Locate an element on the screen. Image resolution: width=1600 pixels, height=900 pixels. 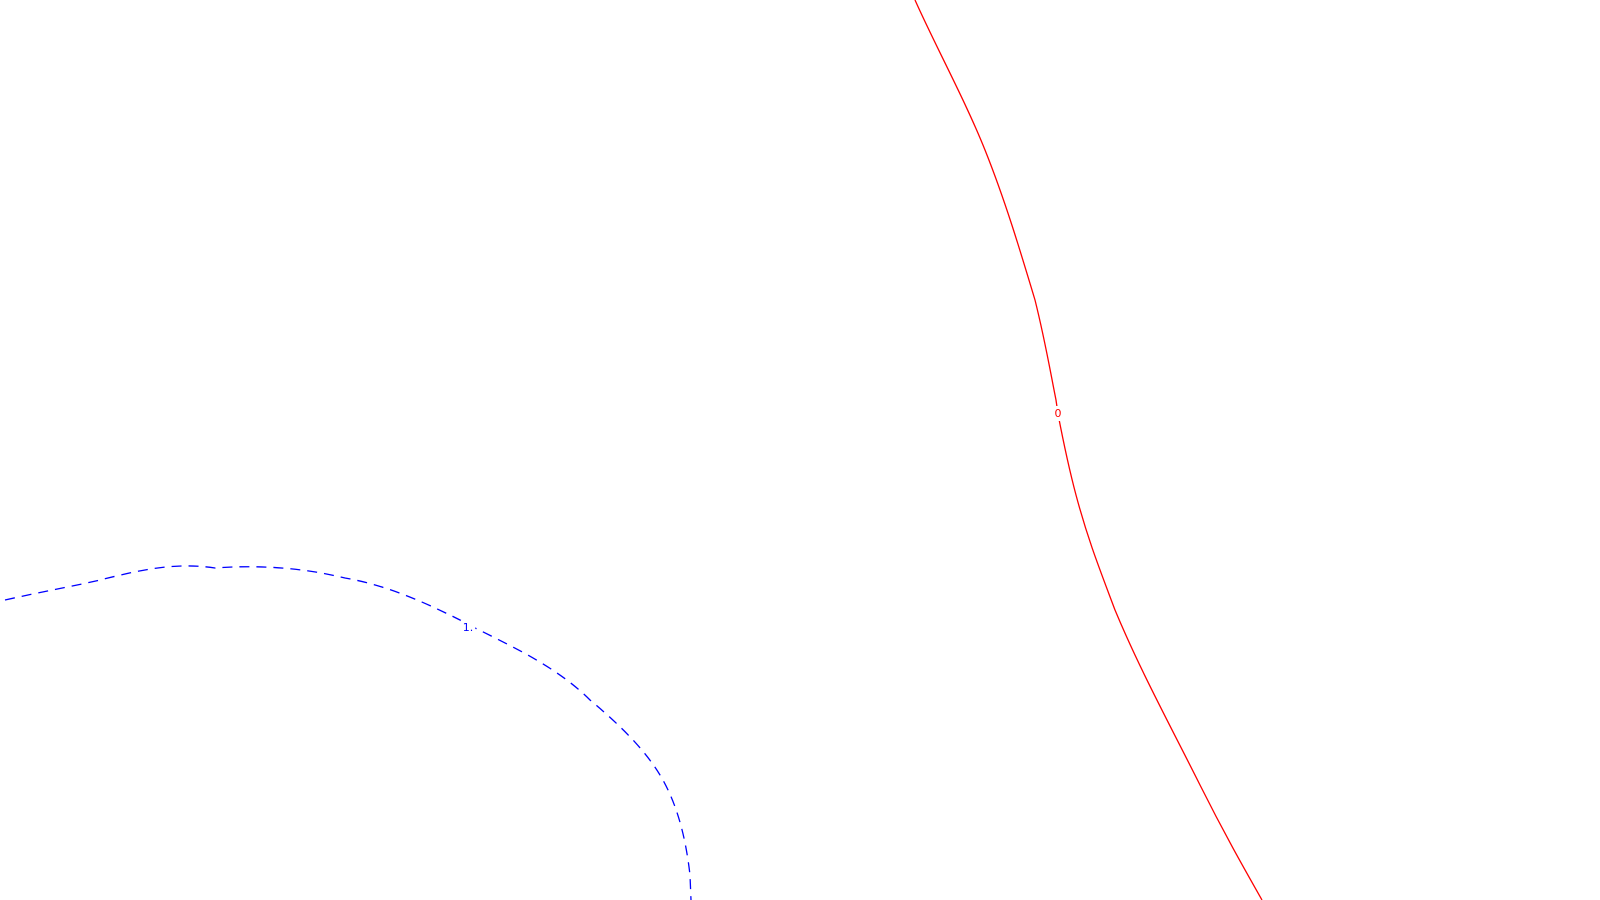
contour-label-one: 1. is located at coordinates (468, 627).